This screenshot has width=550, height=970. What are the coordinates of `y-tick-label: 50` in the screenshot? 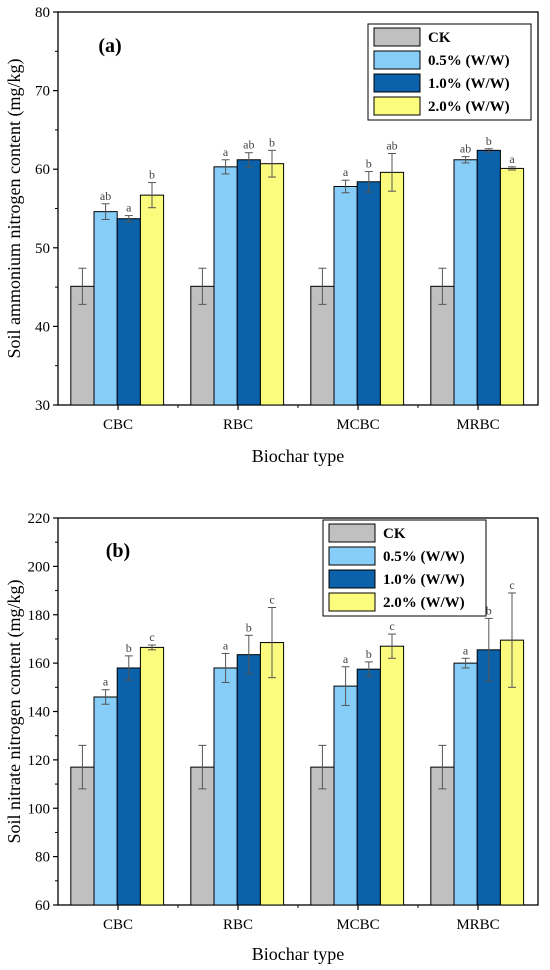 It's located at (42, 249).